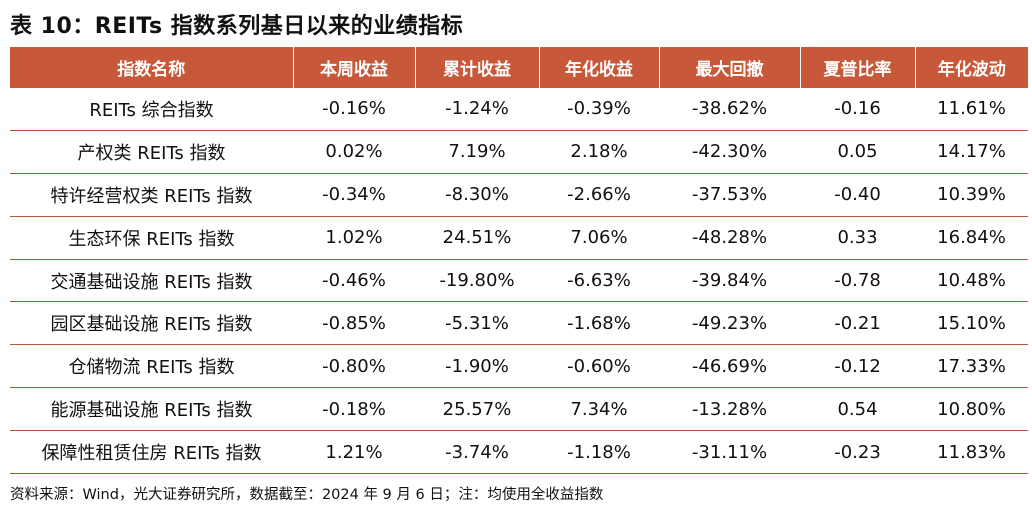  What do you see at coordinates (971, 409) in the screenshot?
I see `annualized-volatility-cell: 10.80%` at bounding box center [971, 409].